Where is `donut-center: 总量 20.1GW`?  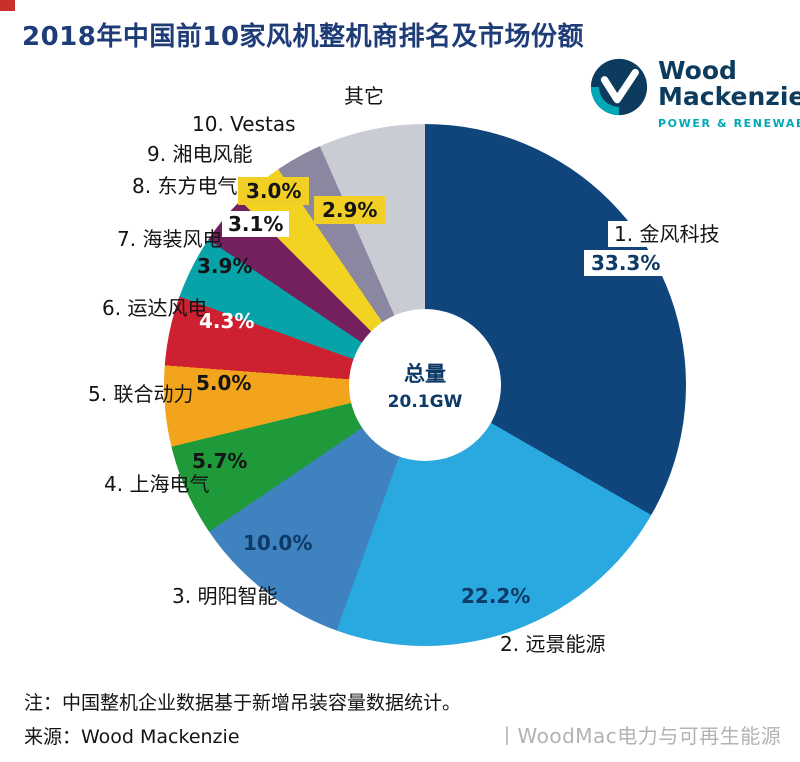
donut-center: 总量 20.1GW is located at coordinates (425, 385).